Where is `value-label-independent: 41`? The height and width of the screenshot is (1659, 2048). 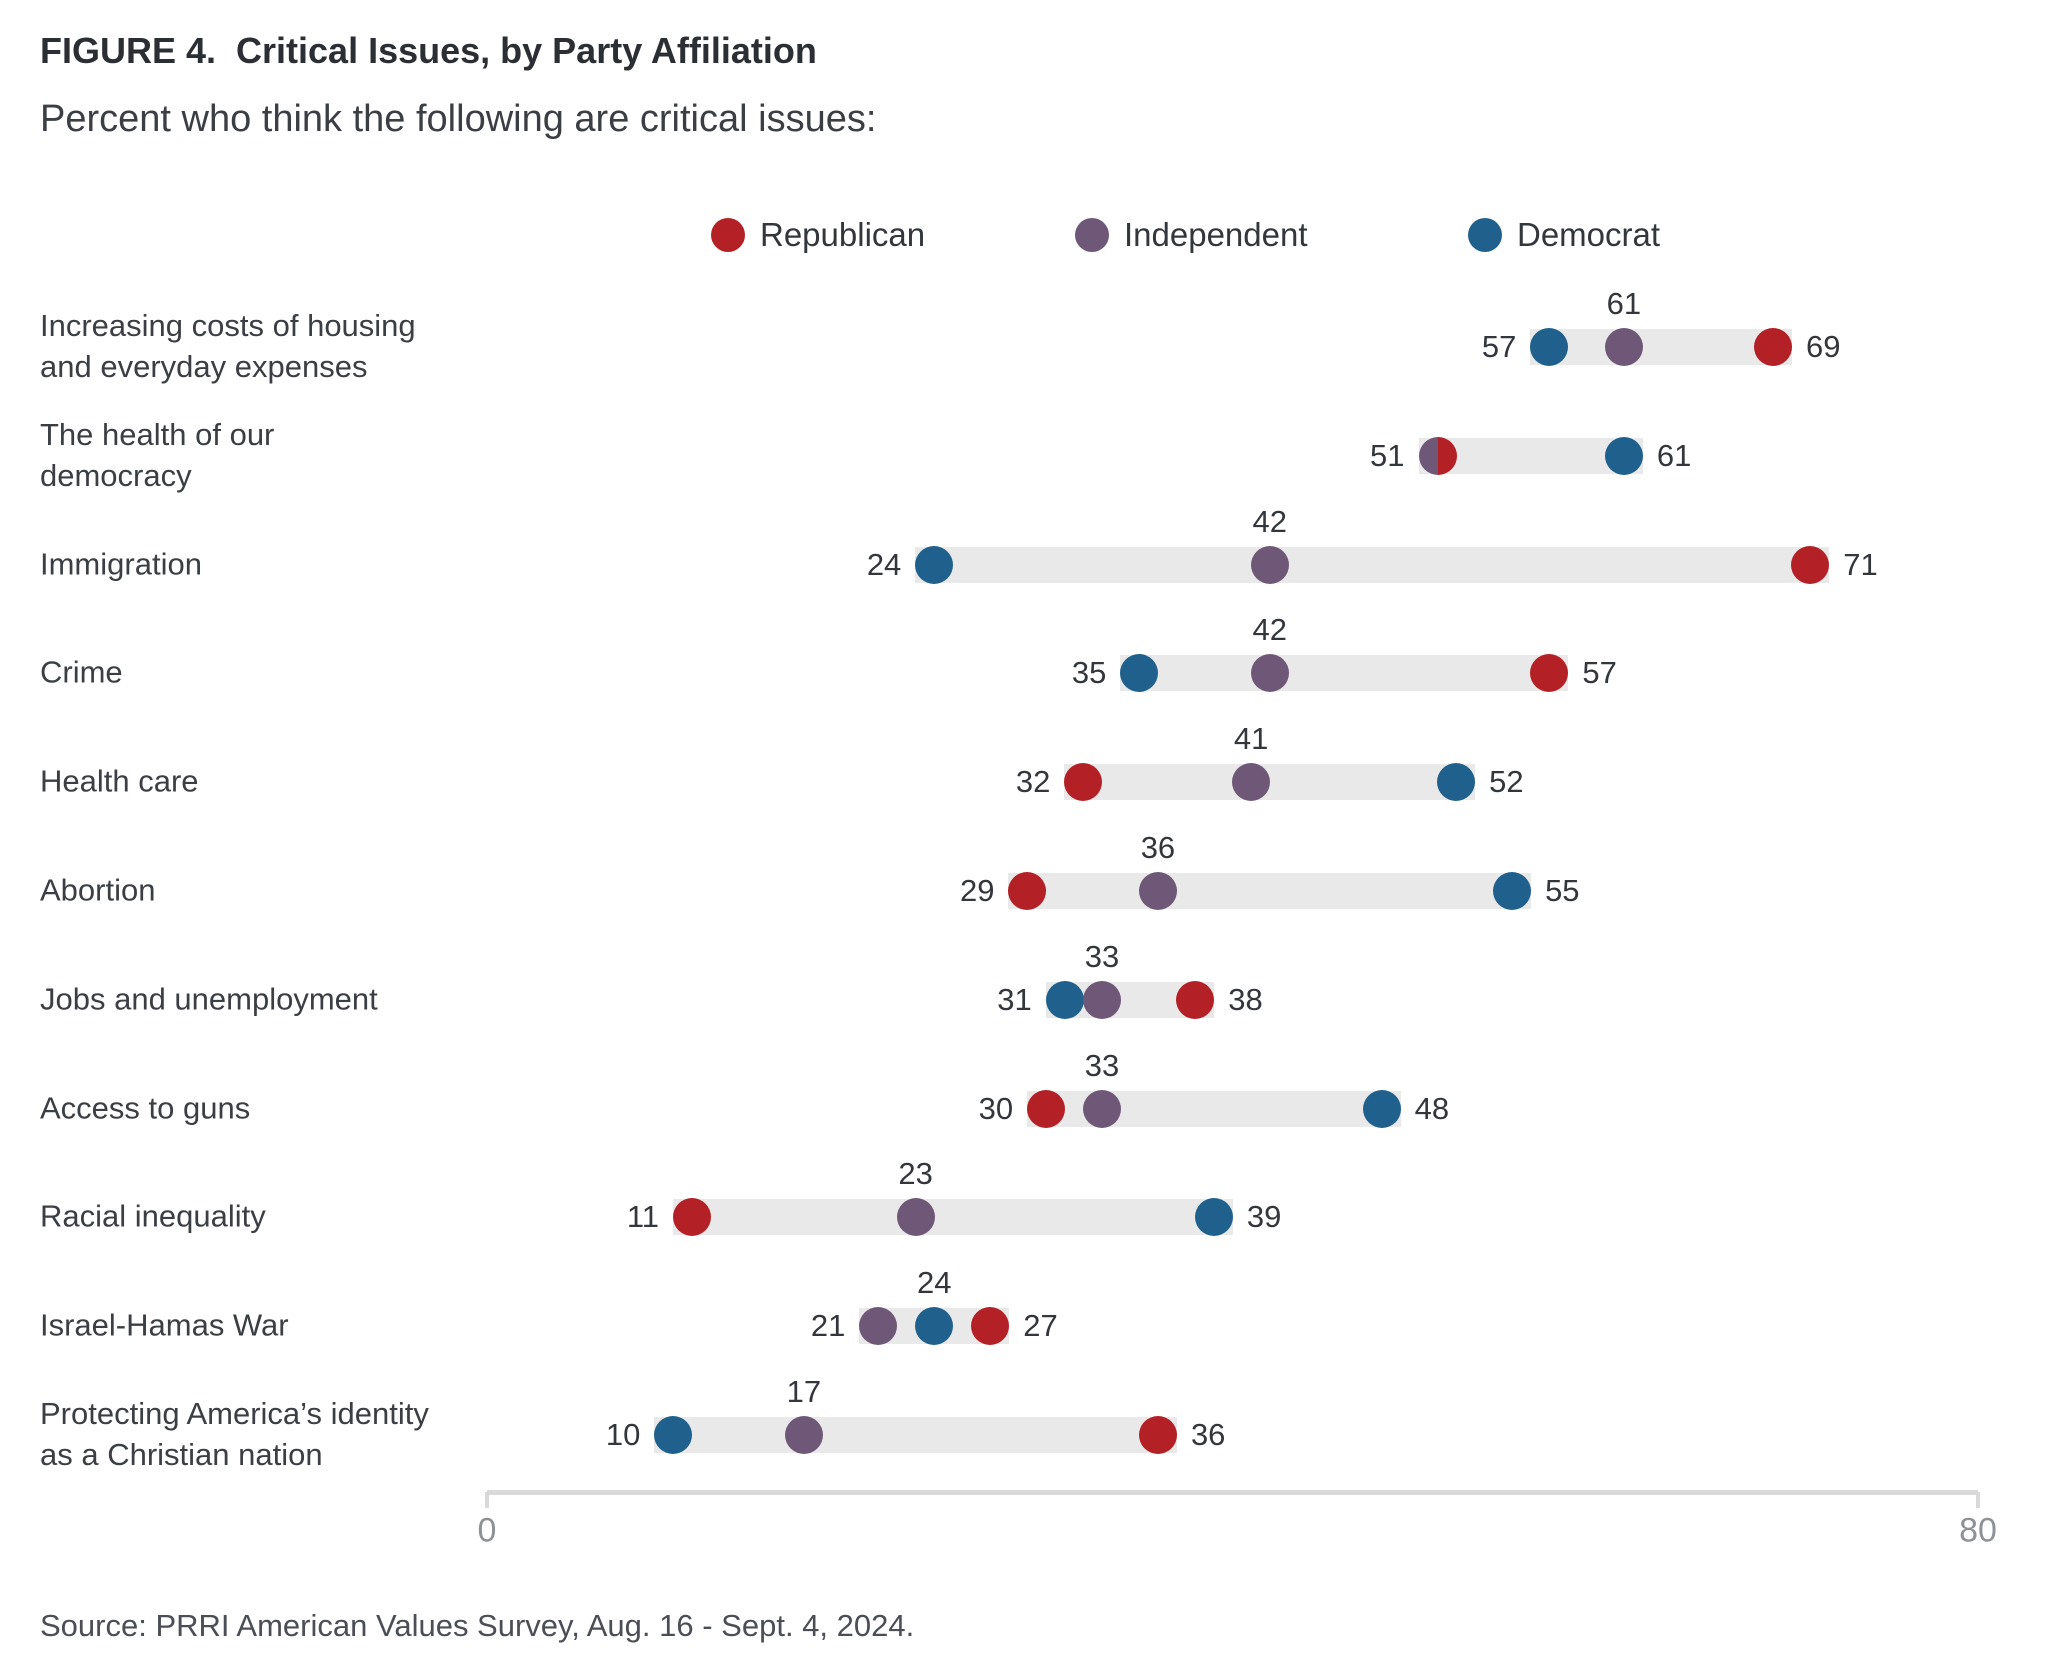
value-label-independent: 41 is located at coordinates (1251, 739).